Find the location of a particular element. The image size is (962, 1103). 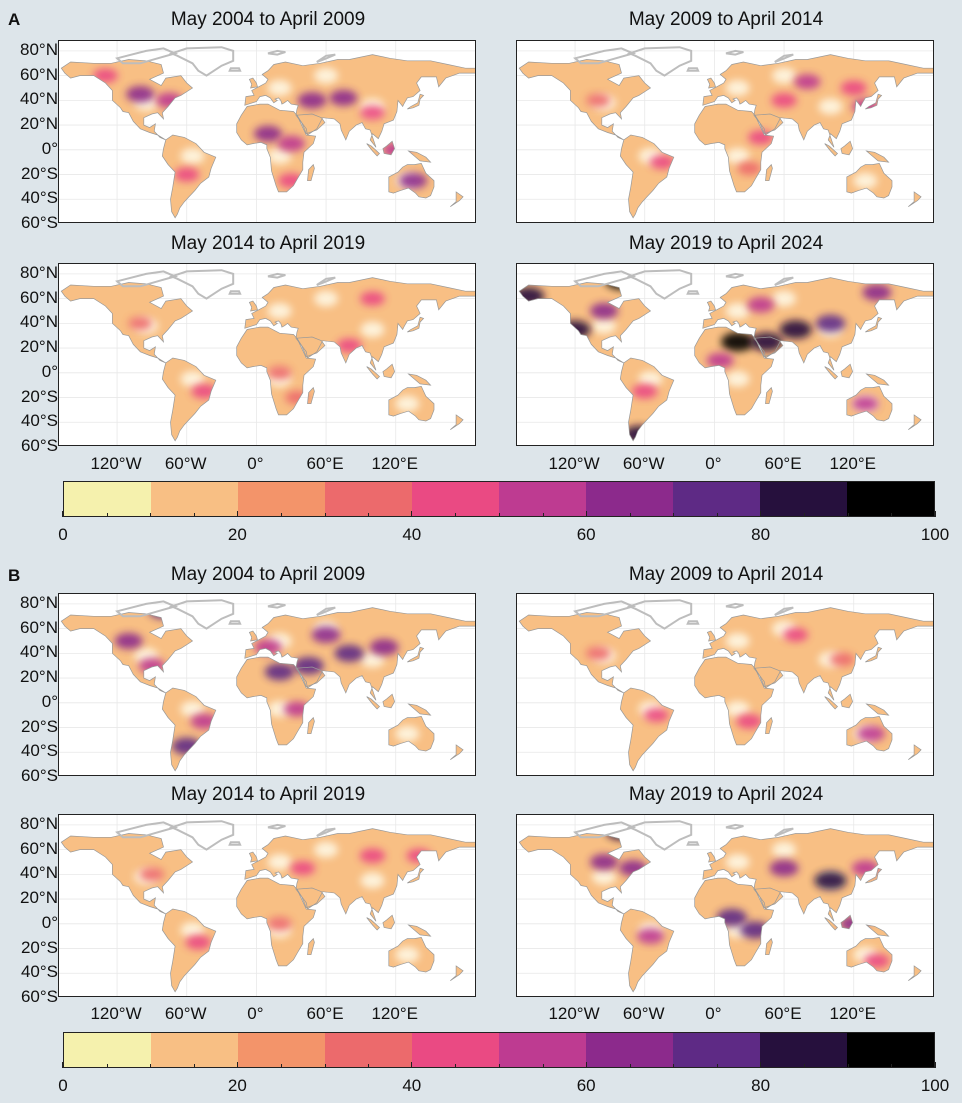

lat-tick-label: 20°N is located at coordinates (39, 898).